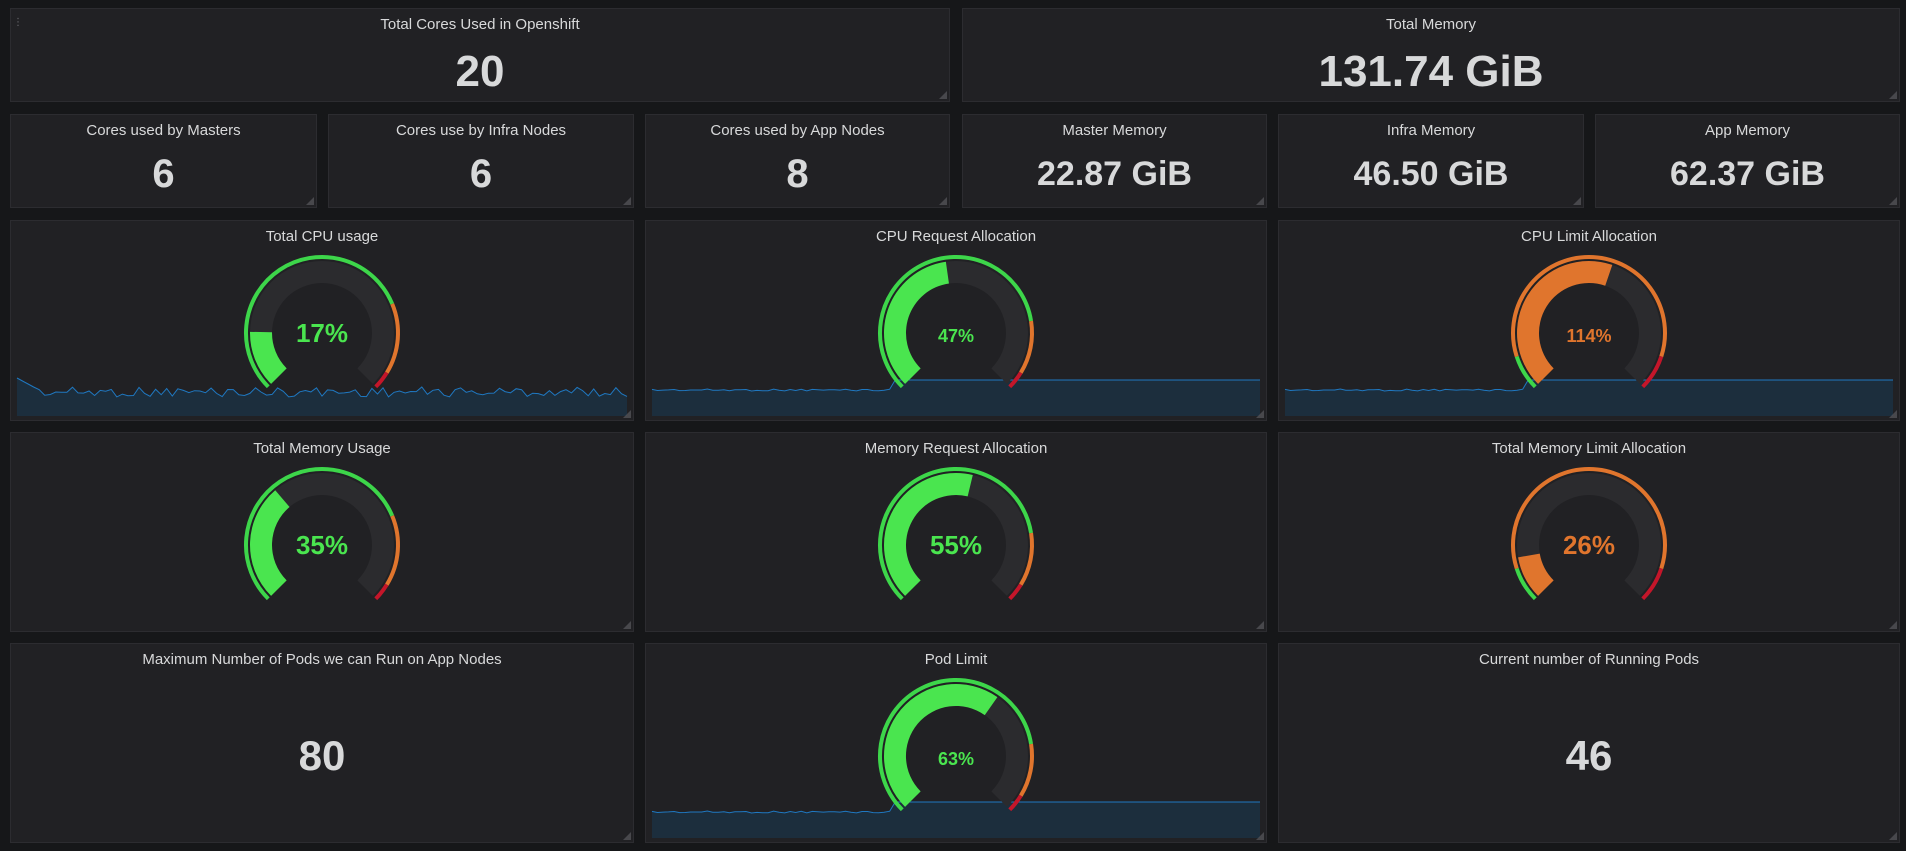 The width and height of the screenshot is (1906, 851). What do you see at coordinates (322, 236) in the screenshot?
I see `panel-title: Total CPU usage` at bounding box center [322, 236].